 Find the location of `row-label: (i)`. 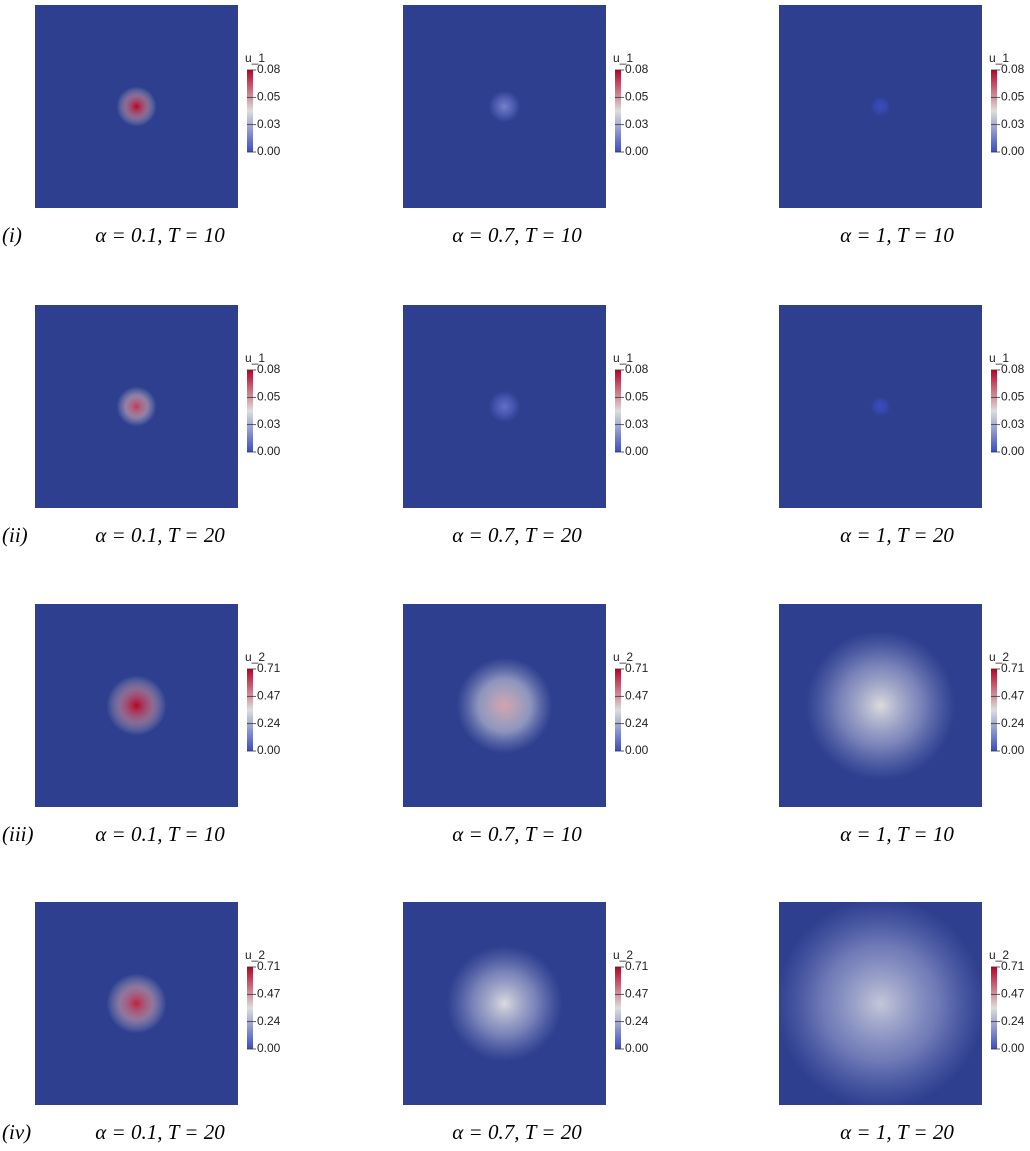

row-label: (i) is located at coordinates (12, 235).